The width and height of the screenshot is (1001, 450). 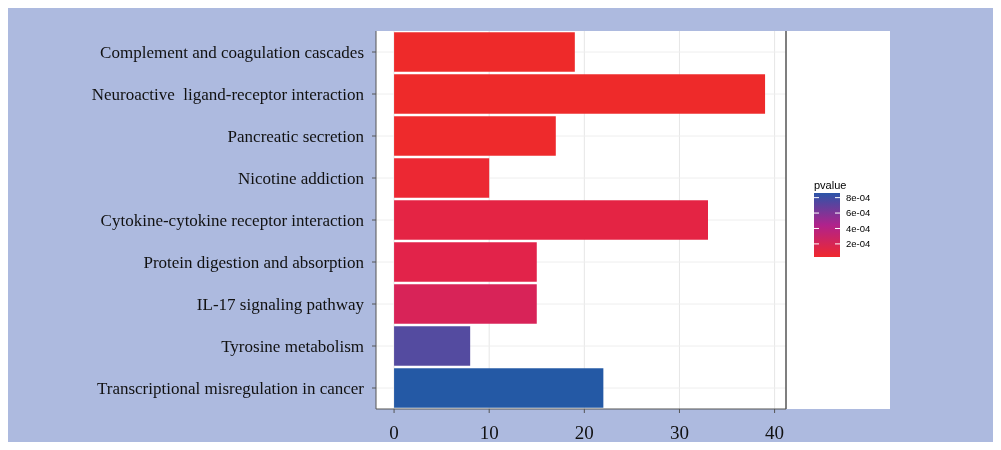 I want to click on x-tick-label: 20, so click(x=584, y=432).